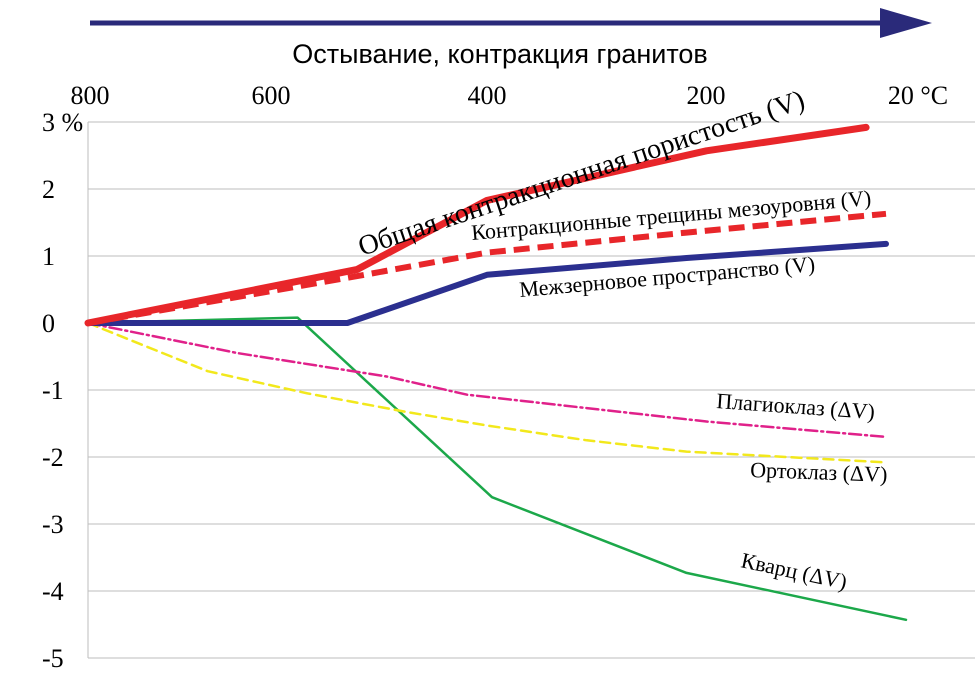 The width and height of the screenshot is (975, 681). I want to click on series-line-mesolevel, so click(487, 268).